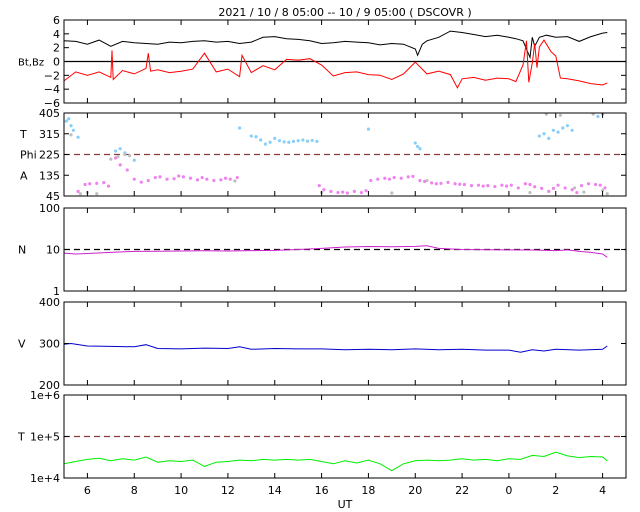 This screenshot has width=640, height=512. Describe the element at coordinates (555, 490) in the screenshot. I see `x-tick-label-10: 2` at that location.